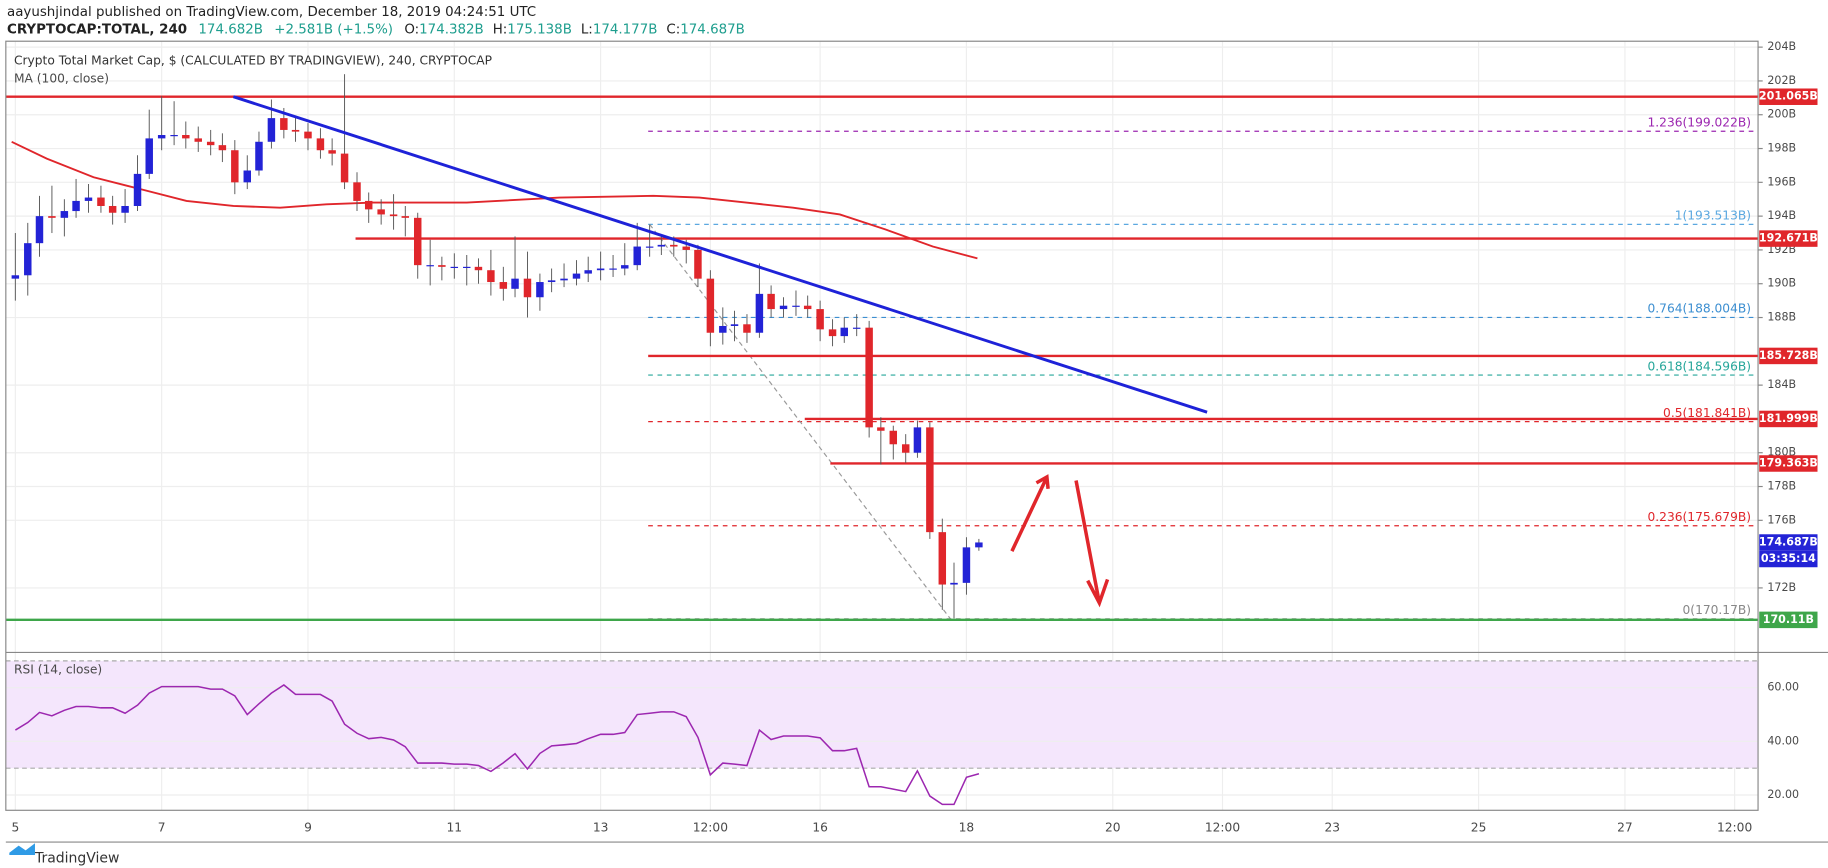 The height and width of the screenshot is (868, 1828). What do you see at coordinates (1788, 355) in the screenshot?
I see `price-tag-label: 185.728B` at bounding box center [1788, 355].